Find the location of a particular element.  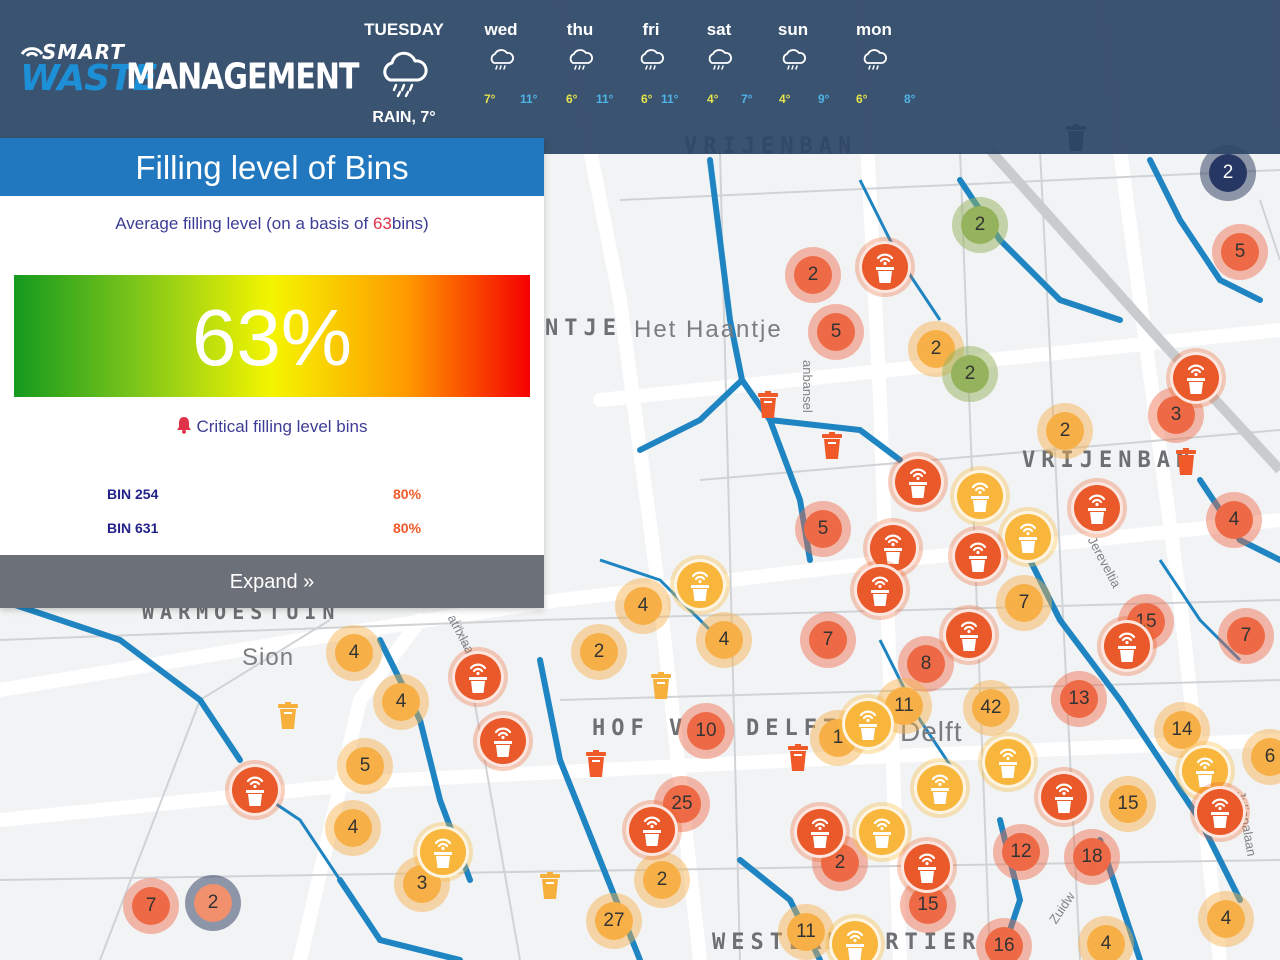

filling-level-gauge: 63% is located at coordinates (272, 336).